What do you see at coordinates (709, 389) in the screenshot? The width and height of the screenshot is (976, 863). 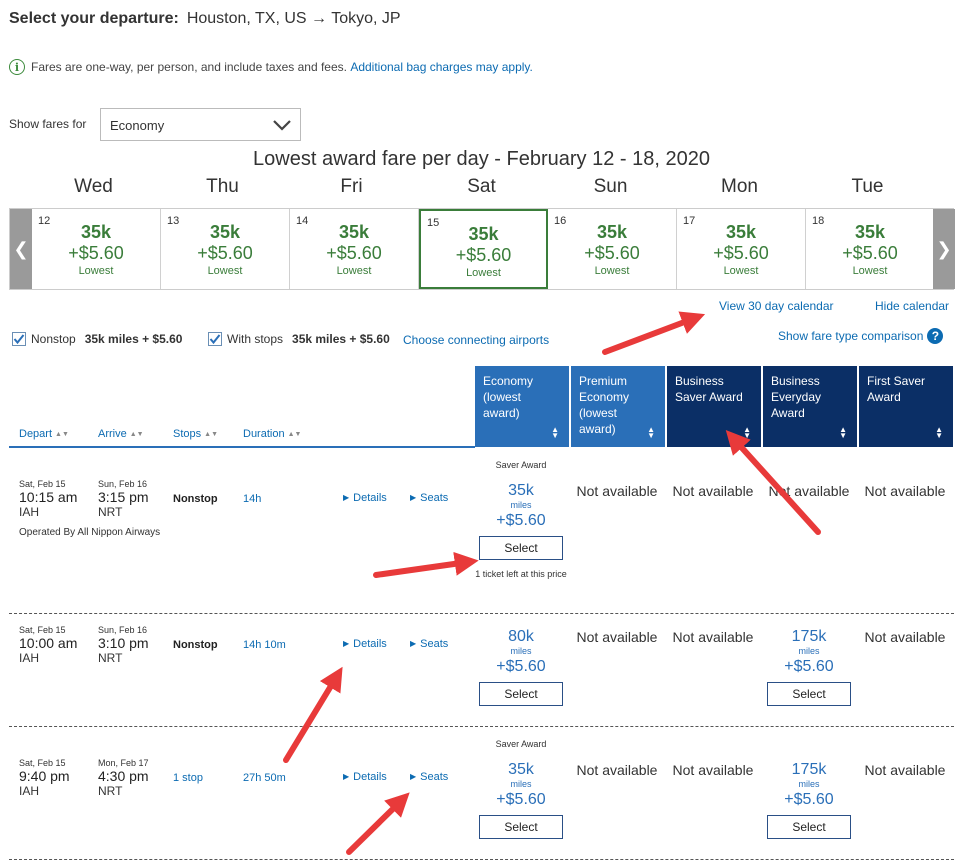 I see `col-business-saver-label: Business Saver Award` at bounding box center [709, 389].